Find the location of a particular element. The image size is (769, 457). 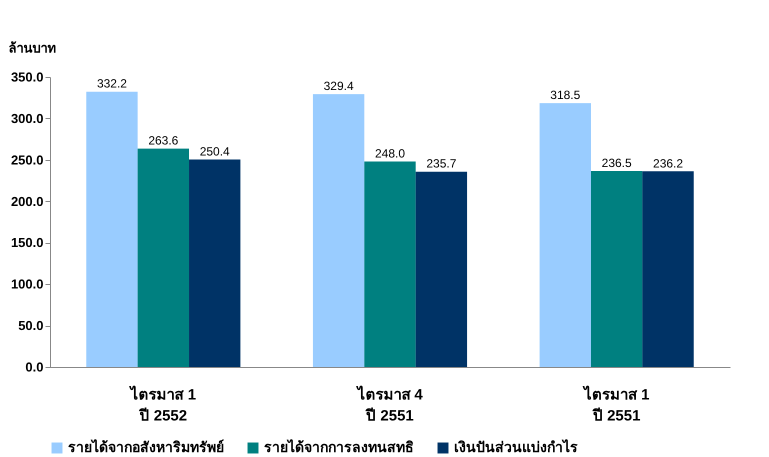

x-tick-label: ไตรมาส 1 ปี 2551 is located at coordinates (616, 404).